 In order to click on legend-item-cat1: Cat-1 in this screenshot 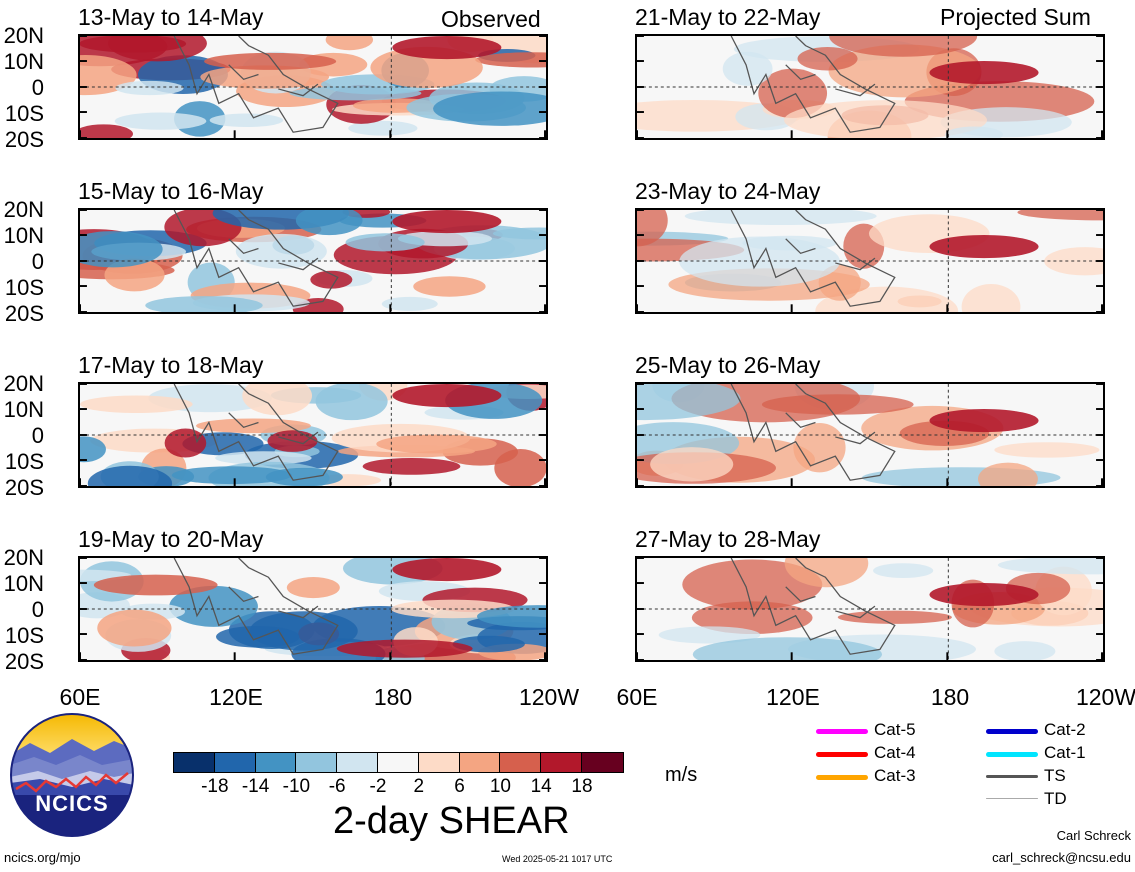, I will do `click(1065, 752)`.